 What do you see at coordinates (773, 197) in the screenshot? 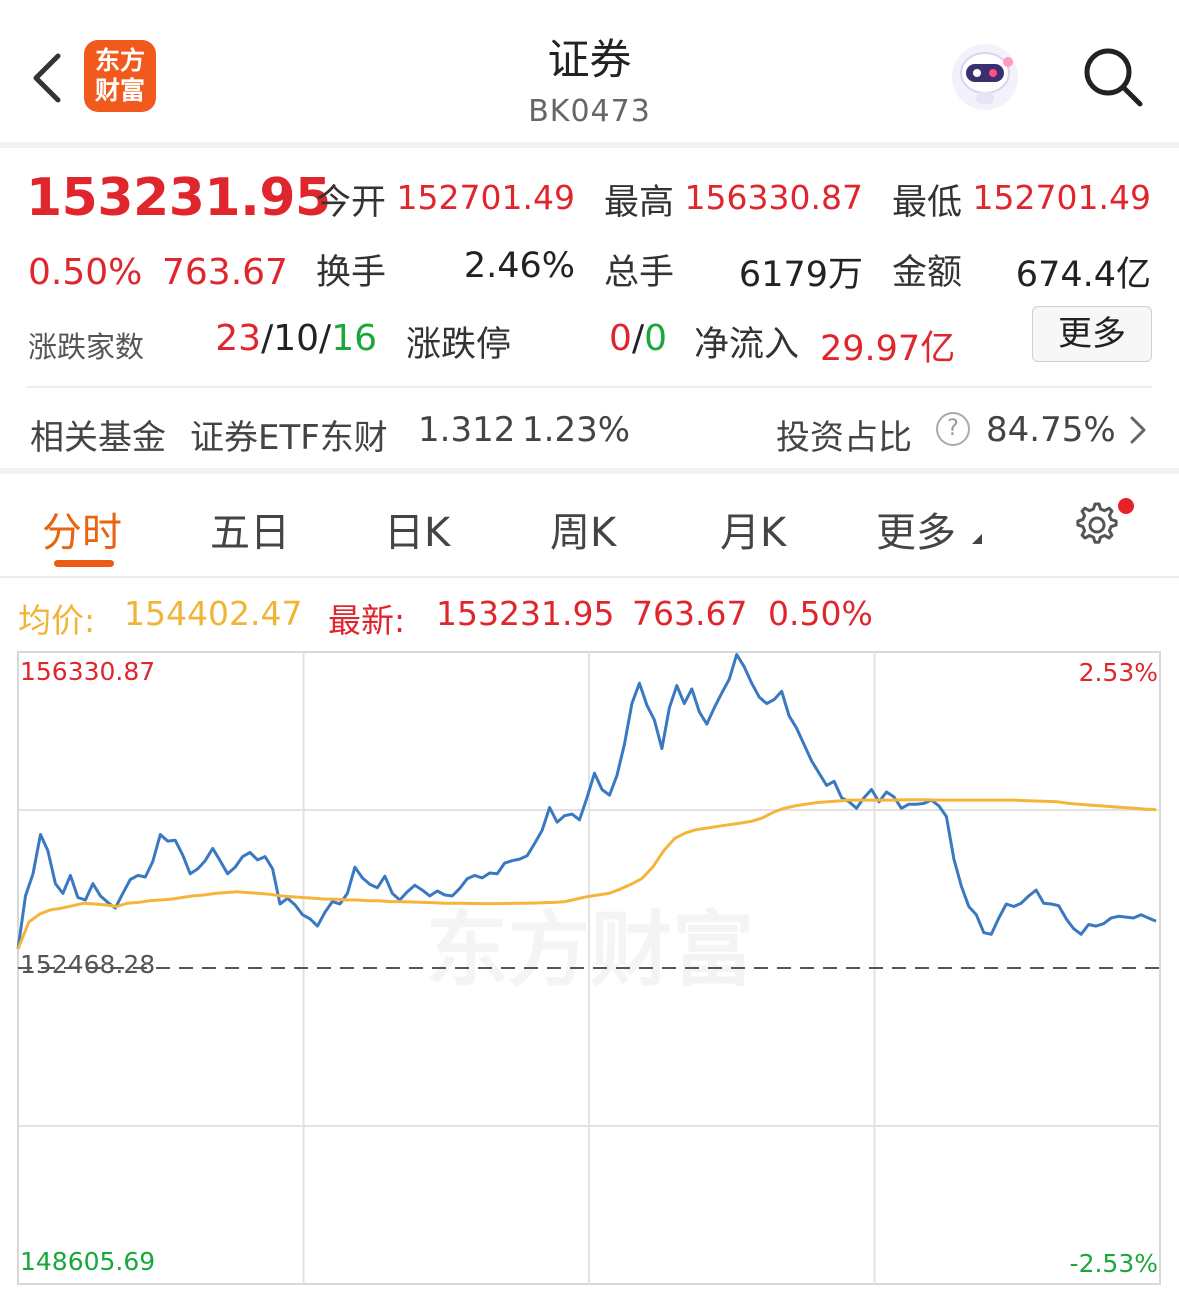
I see `high-value: 156330.87` at bounding box center [773, 197].